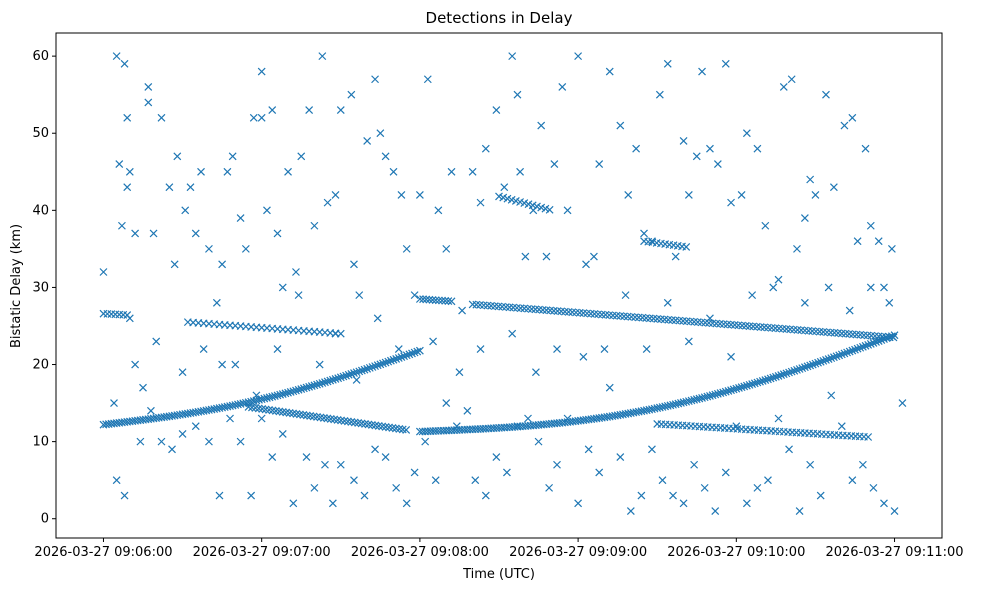 The height and width of the screenshot is (590, 984). Describe the element at coordinates (40, 442) in the screenshot. I see `y-tick-label: 10` at that location.